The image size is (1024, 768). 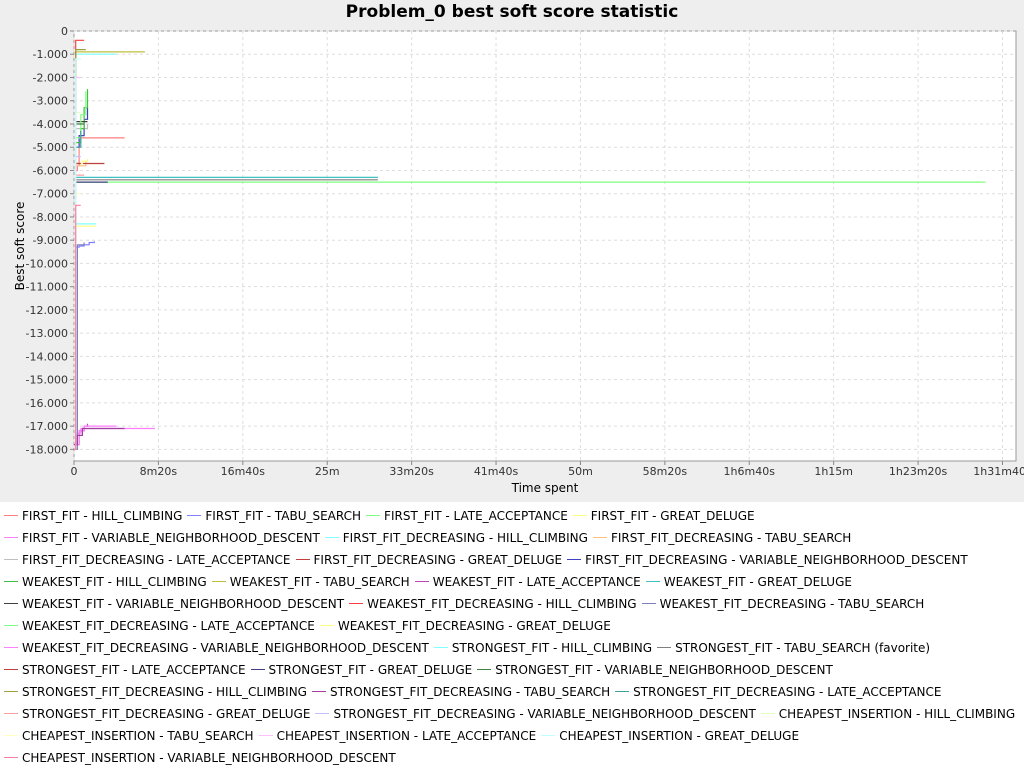 I want to click on legend-item: WEAKEST_FIT - LATE_ACCEPTANCE, so click(x=527, y=582).